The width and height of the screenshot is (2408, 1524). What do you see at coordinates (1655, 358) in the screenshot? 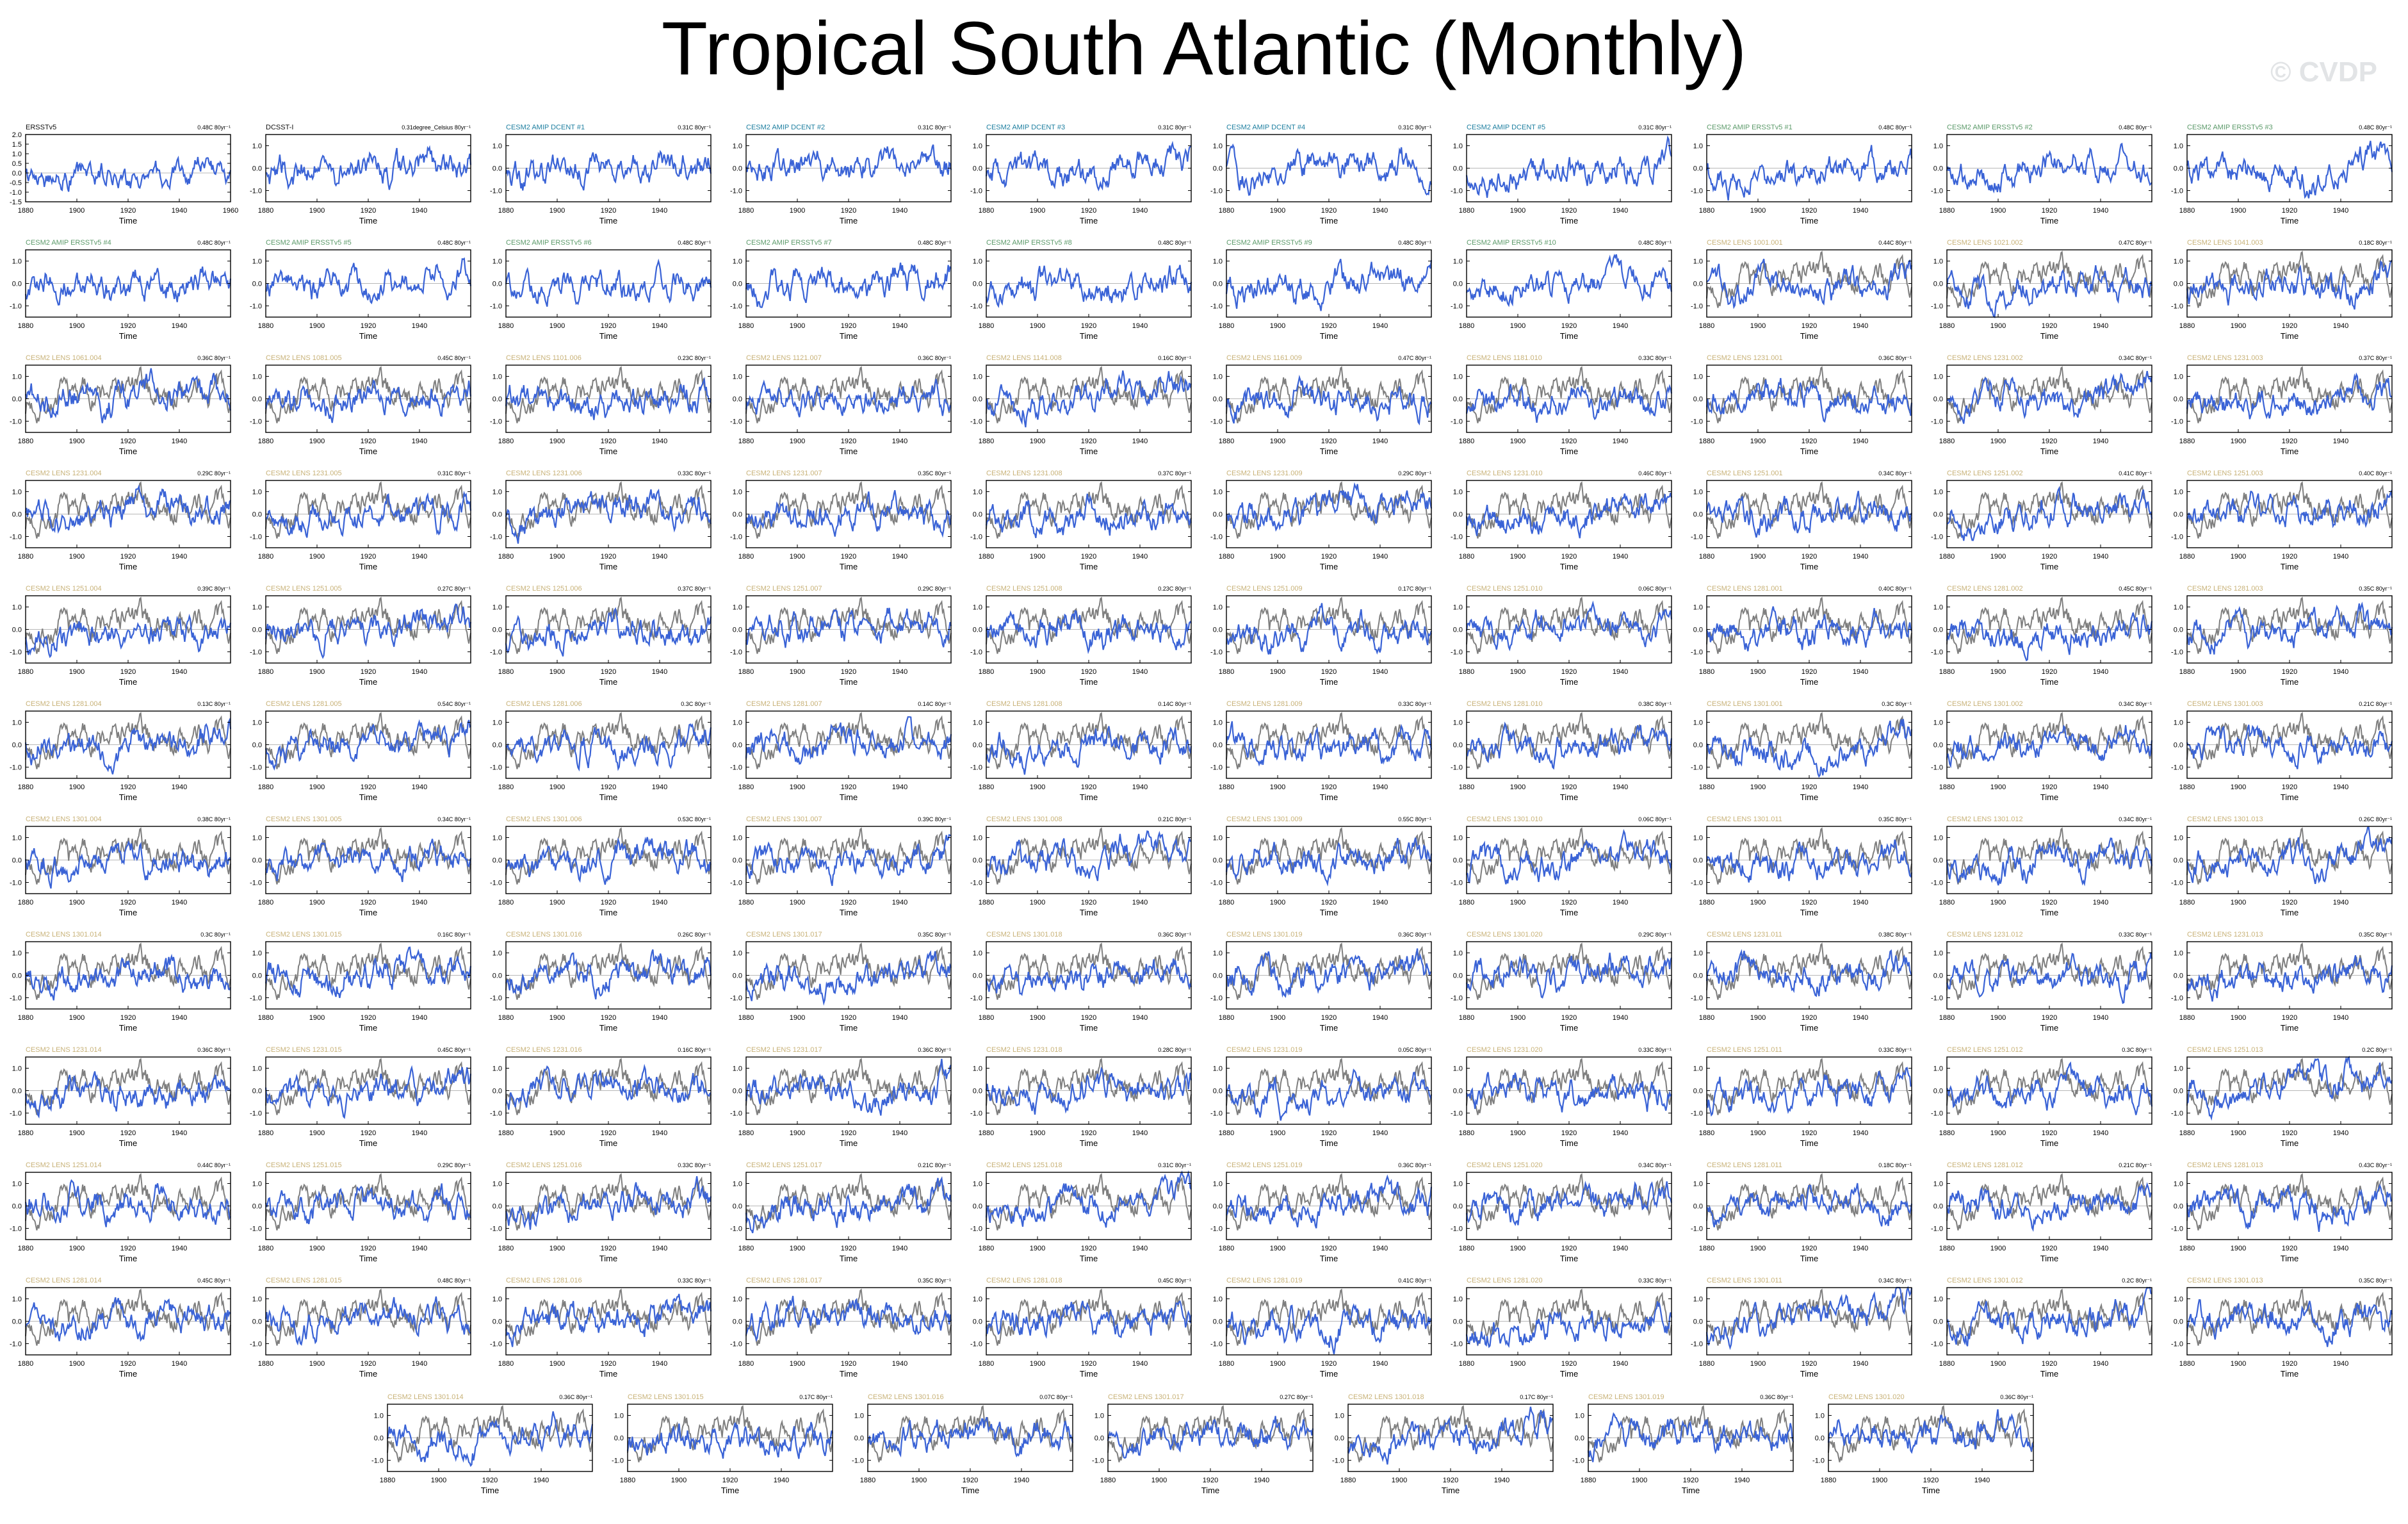
I see `trend-annotation: 0.33C 80yr⁻¹` at bounding box center [1655, 358].